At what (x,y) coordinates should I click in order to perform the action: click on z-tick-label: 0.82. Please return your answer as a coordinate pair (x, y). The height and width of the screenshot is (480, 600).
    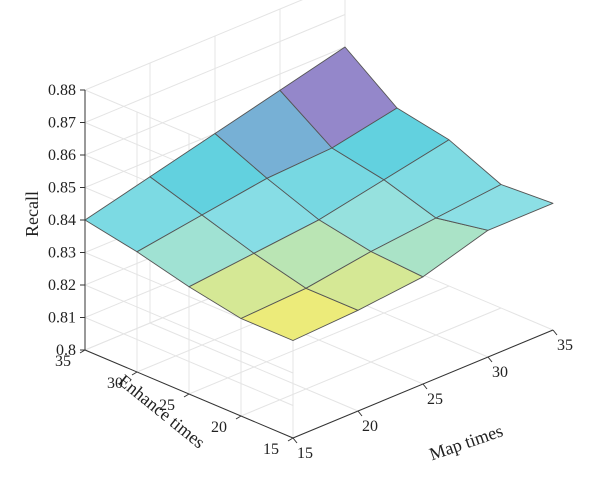
    Looking at the image, I should click on (62, 285).